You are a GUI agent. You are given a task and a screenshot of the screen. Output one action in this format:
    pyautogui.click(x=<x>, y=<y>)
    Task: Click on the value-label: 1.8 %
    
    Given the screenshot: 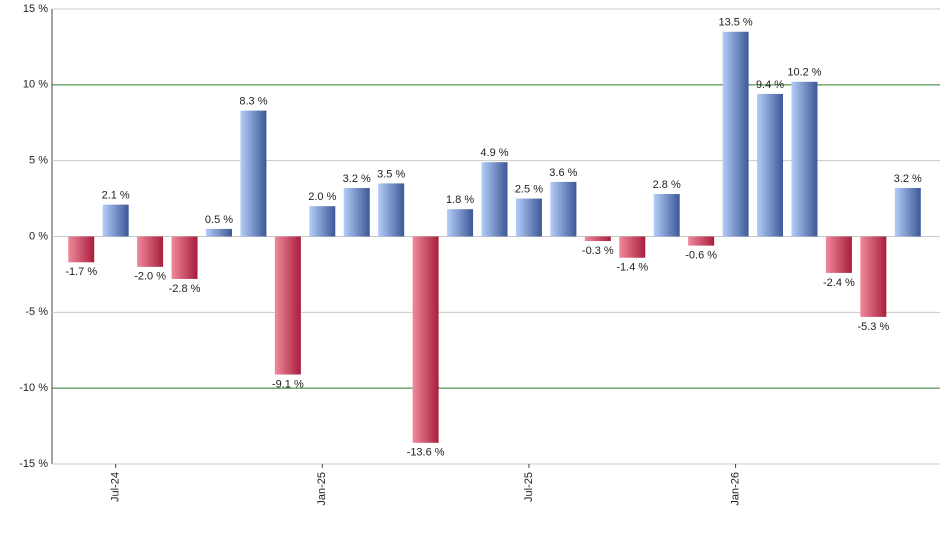 What is the action you would take?
    pyautogui.click(x=460, y=200)
    